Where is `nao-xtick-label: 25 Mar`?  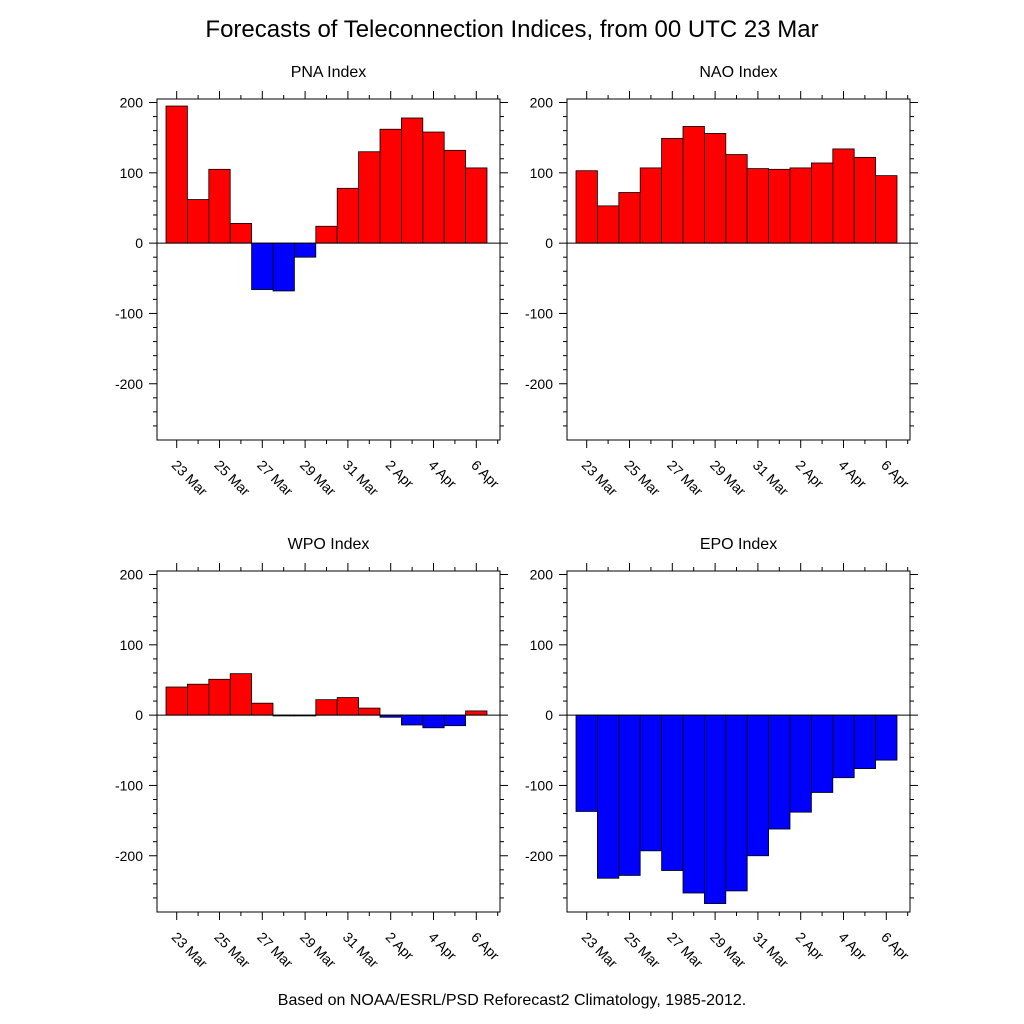 nao-xtick-label: 25 Mar is located at coordinates (642, 478).